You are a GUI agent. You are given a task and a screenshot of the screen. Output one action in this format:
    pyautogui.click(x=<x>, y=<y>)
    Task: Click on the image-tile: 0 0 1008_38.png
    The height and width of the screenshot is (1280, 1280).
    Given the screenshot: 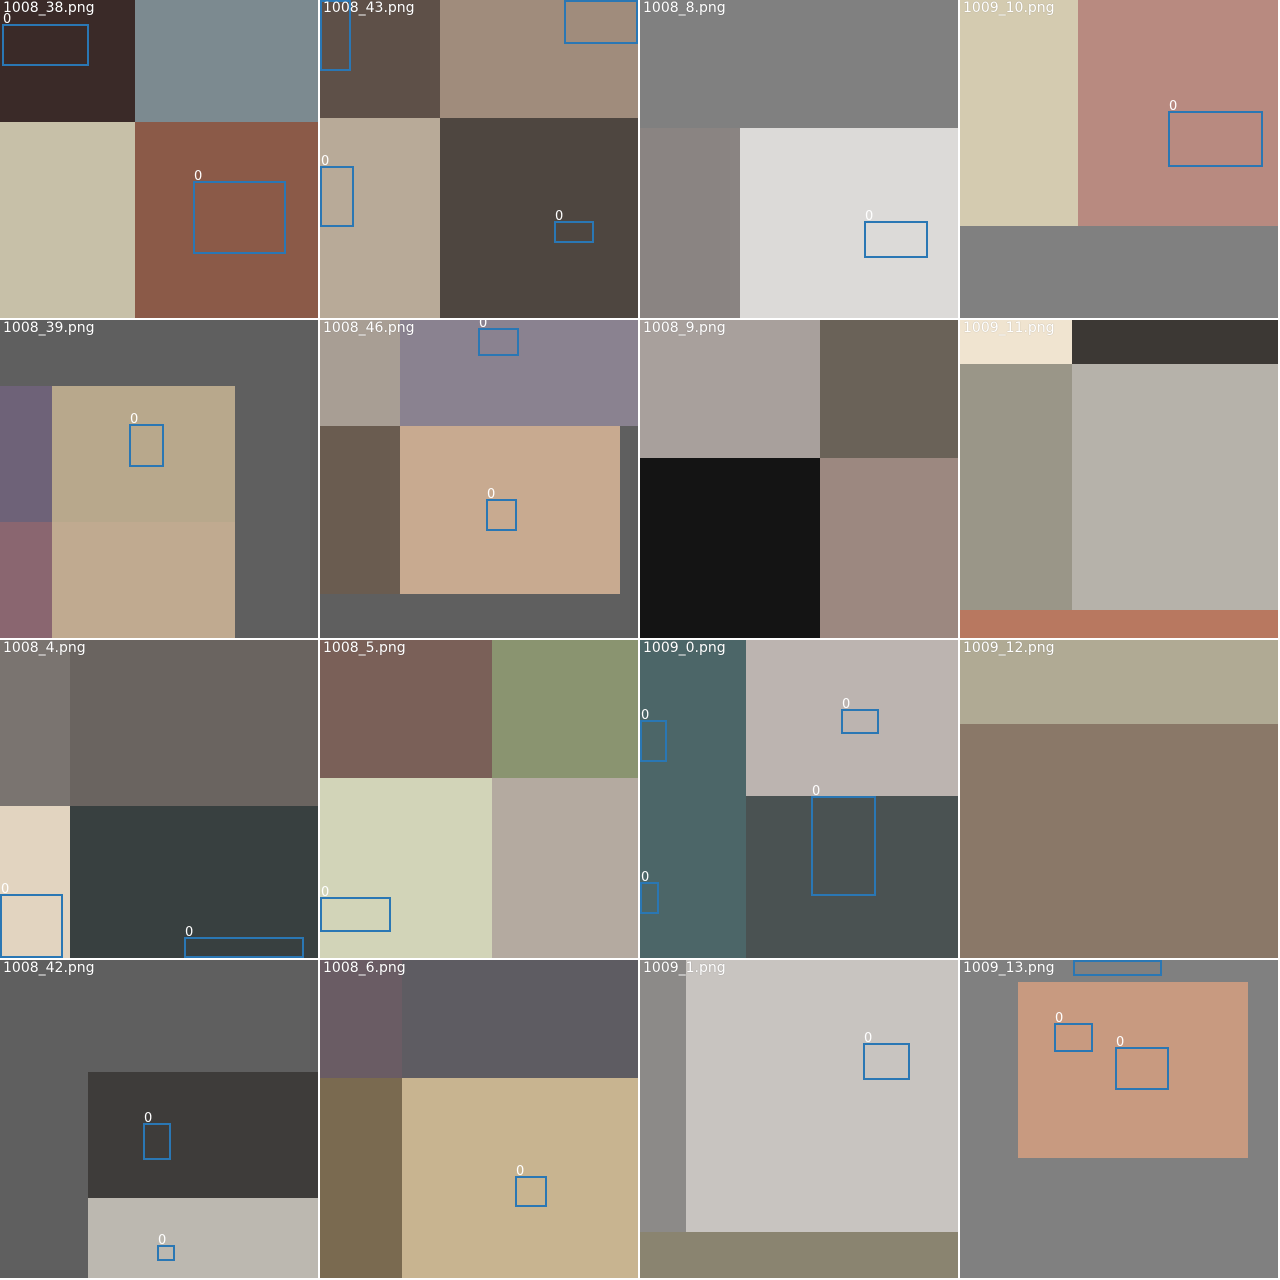 What is the action you would take?
    pyautogui.click(x=159, y=159)
    